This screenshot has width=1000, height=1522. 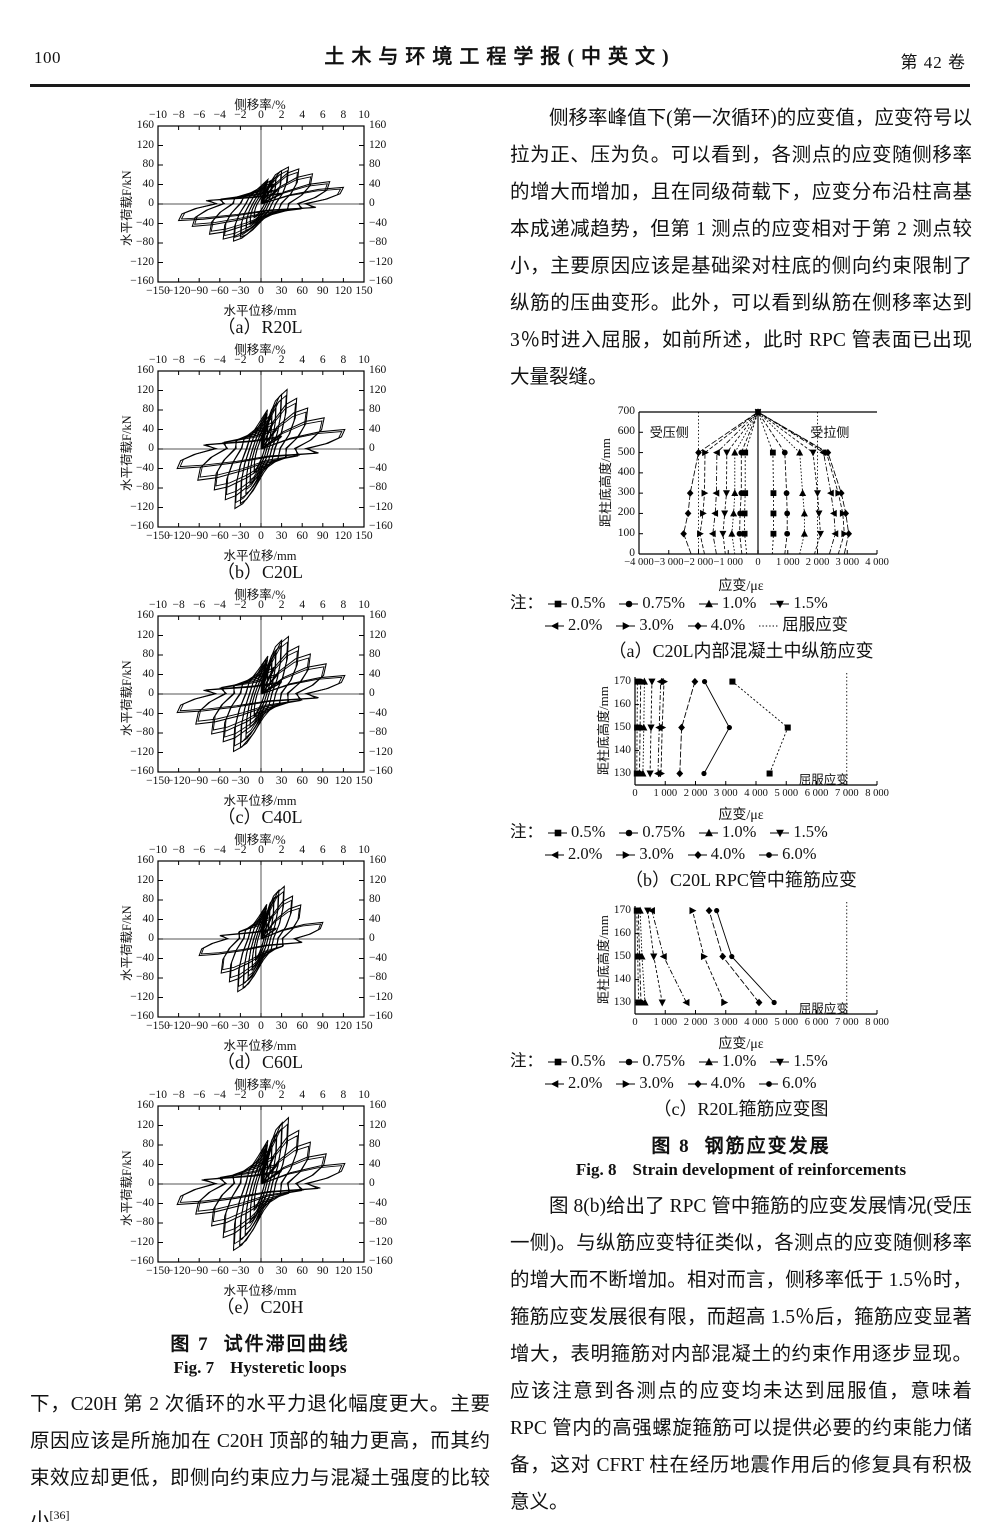 What do you see at coordinates (810, 602) in the screenshot?
I see `legend-label: 1.5%` at bounding box center [810, 602].